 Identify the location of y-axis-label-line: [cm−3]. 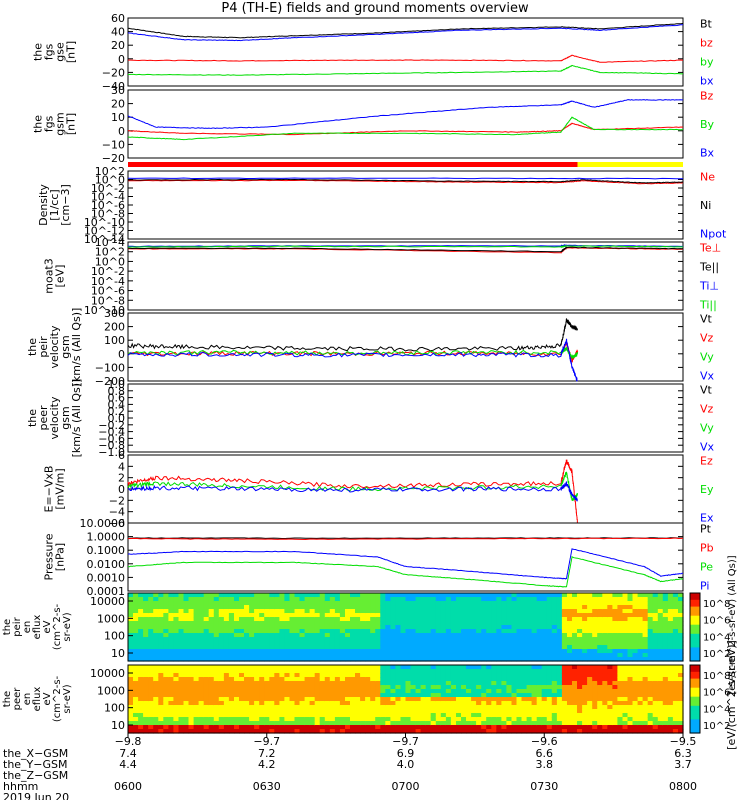
(65, 205).